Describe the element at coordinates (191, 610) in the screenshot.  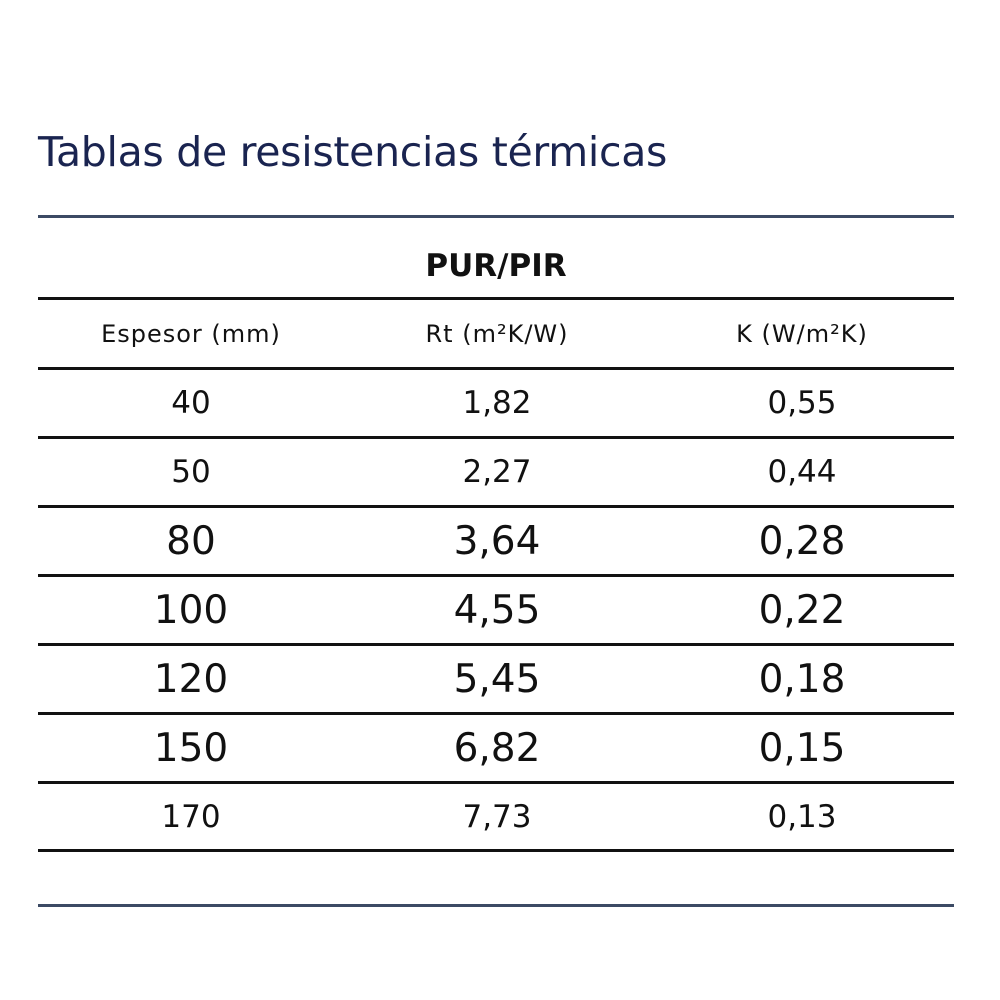
I see `cell-espesor: 100` at that location.